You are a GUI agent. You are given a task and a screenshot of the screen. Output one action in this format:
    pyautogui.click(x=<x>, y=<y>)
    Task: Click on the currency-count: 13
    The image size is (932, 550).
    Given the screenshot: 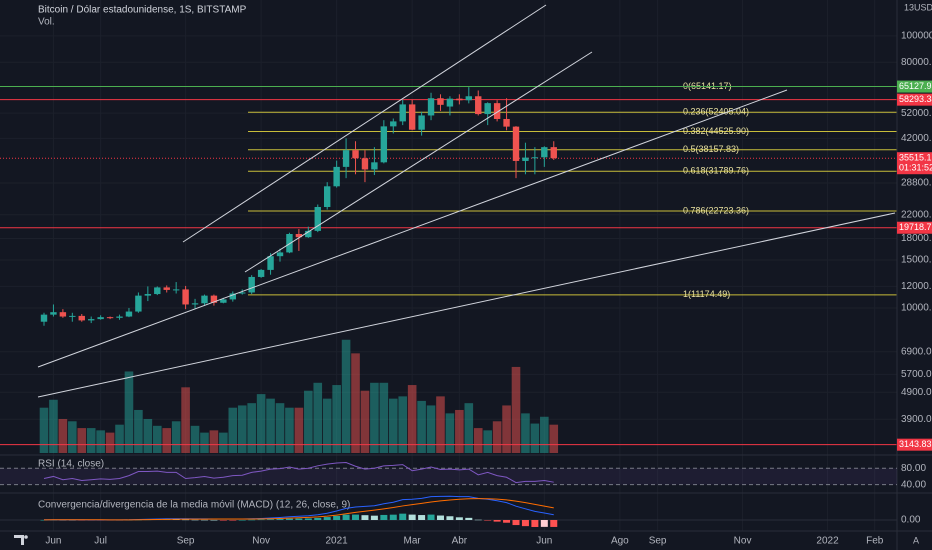 What is the action you would take?
    pyautogui.click(x=909, y=7)
    